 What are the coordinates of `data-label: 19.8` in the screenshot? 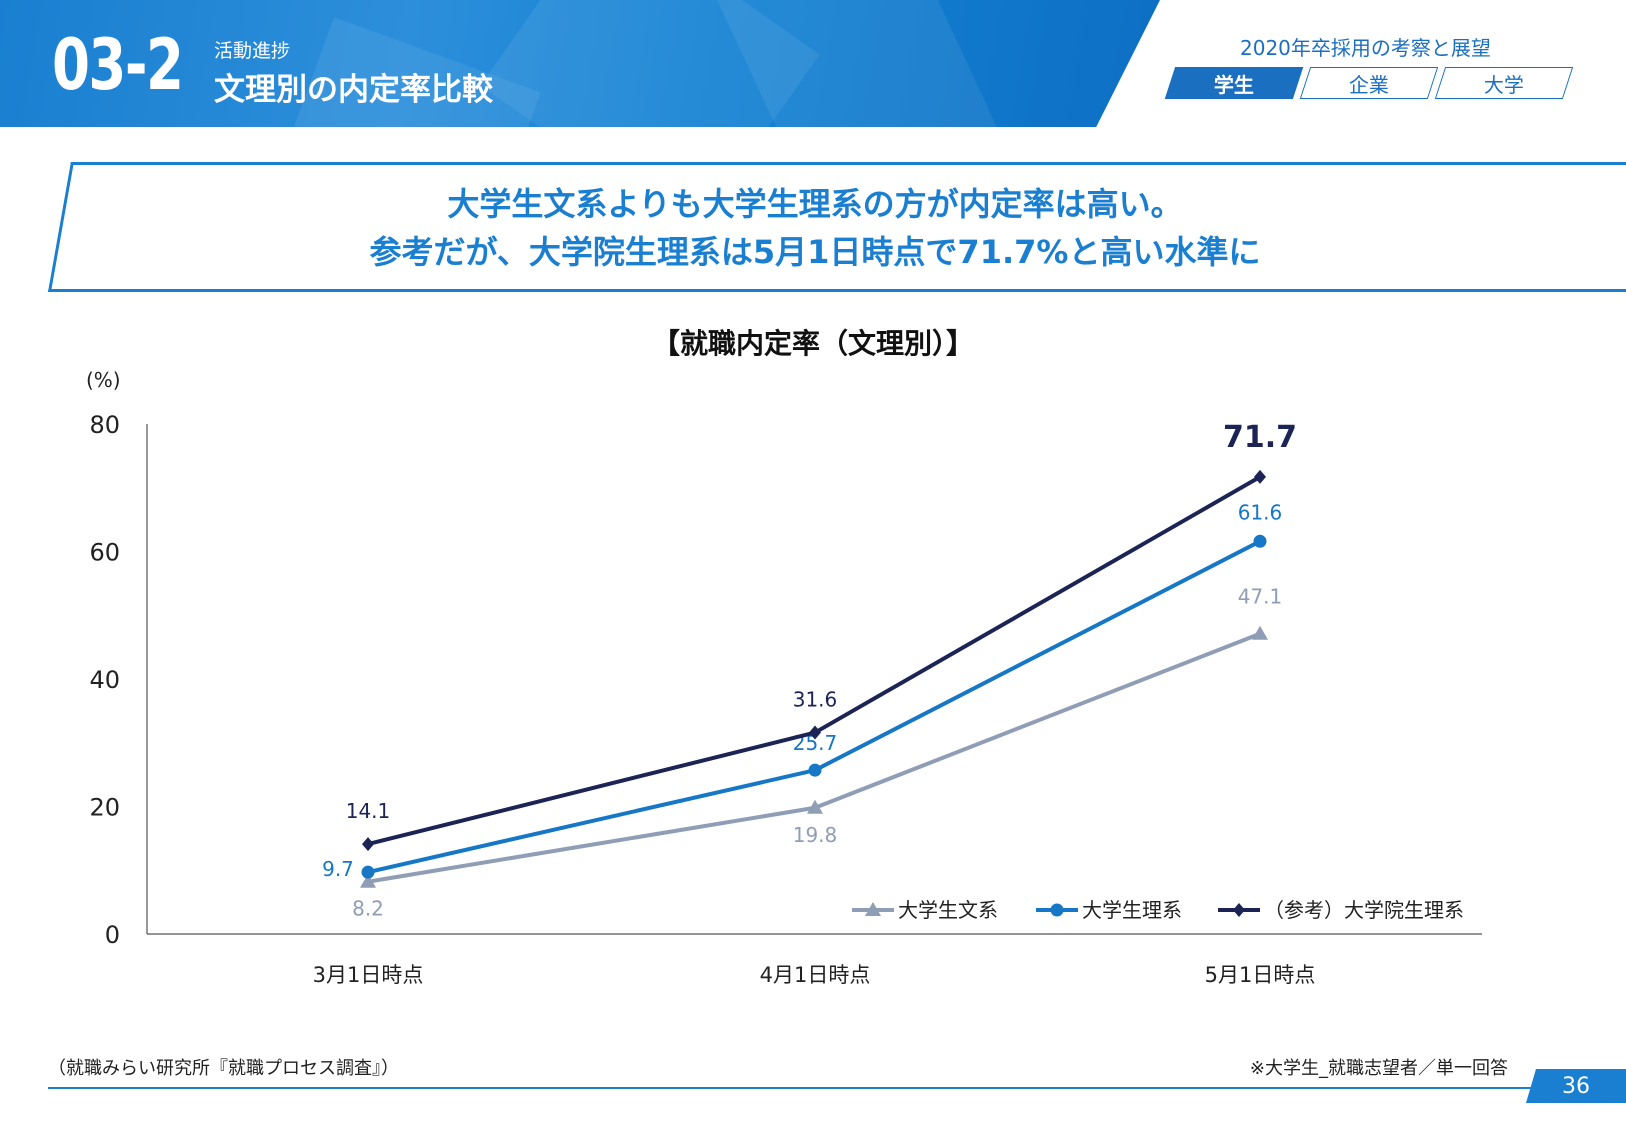 It's located at (815, 835).